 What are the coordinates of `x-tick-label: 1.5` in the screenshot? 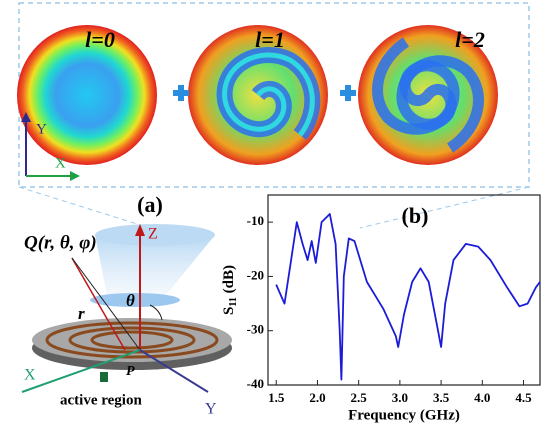 It's located at (276, 397).